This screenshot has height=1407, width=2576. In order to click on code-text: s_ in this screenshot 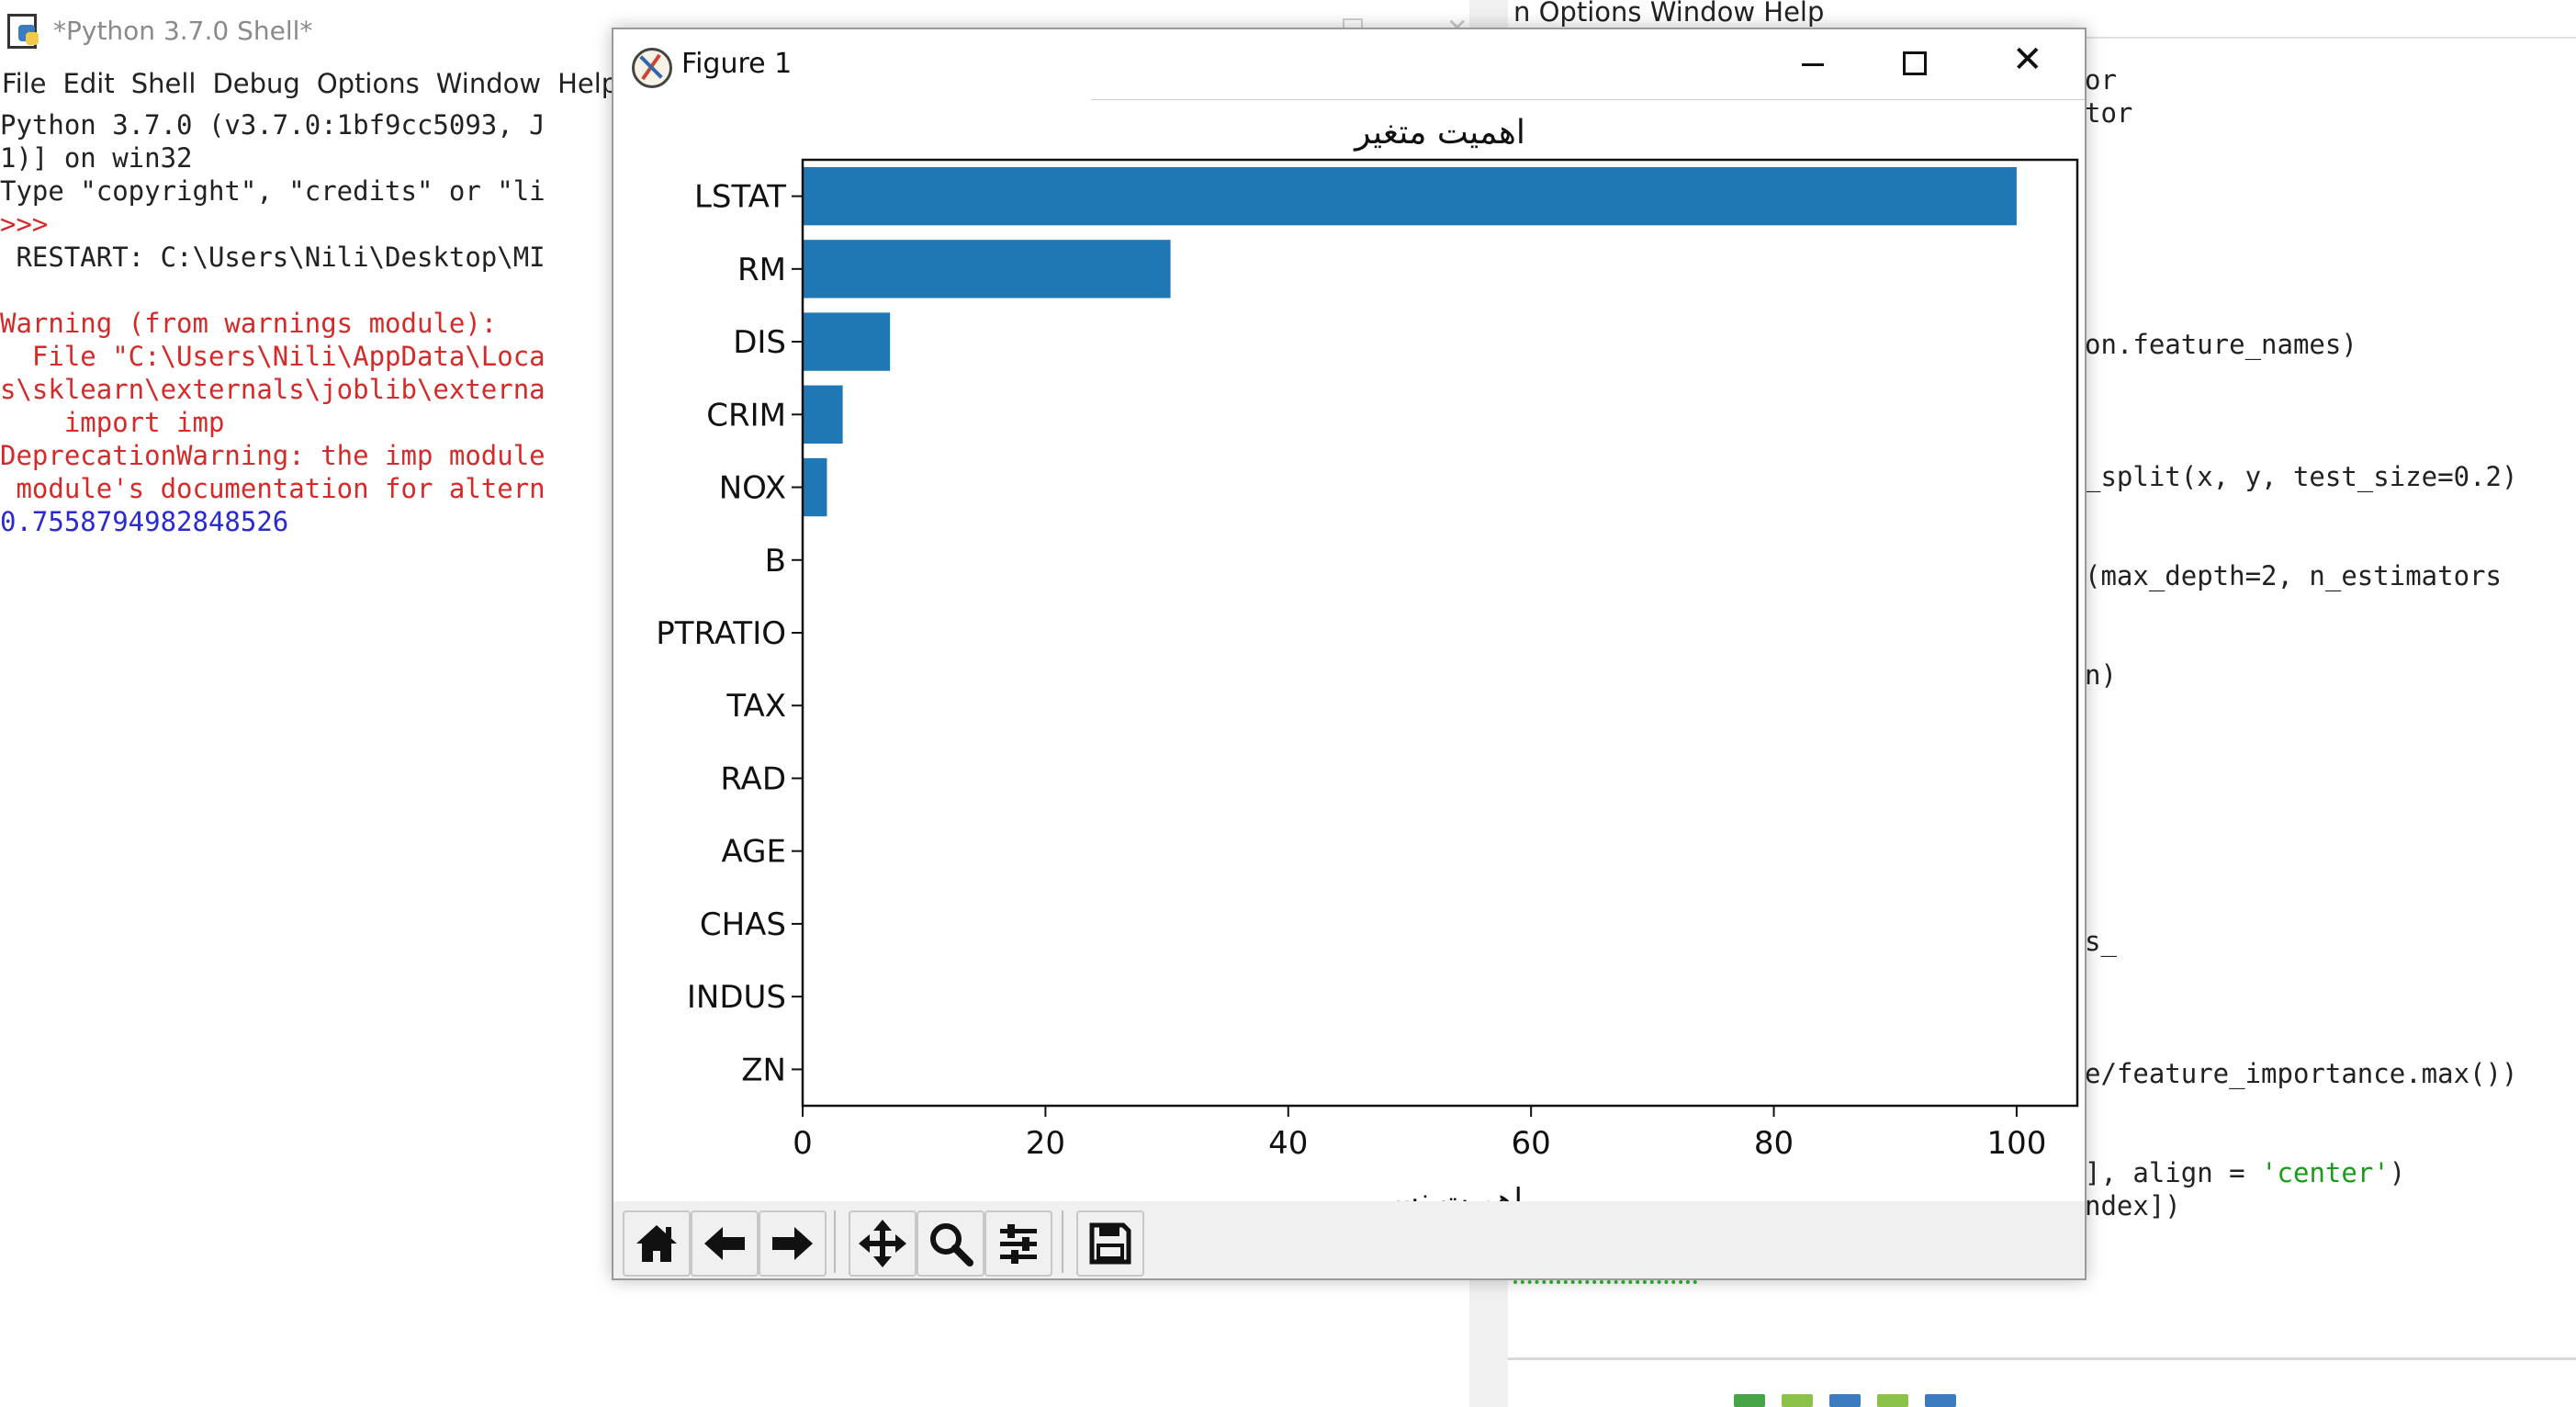, I will do `click(2101, 941)`.